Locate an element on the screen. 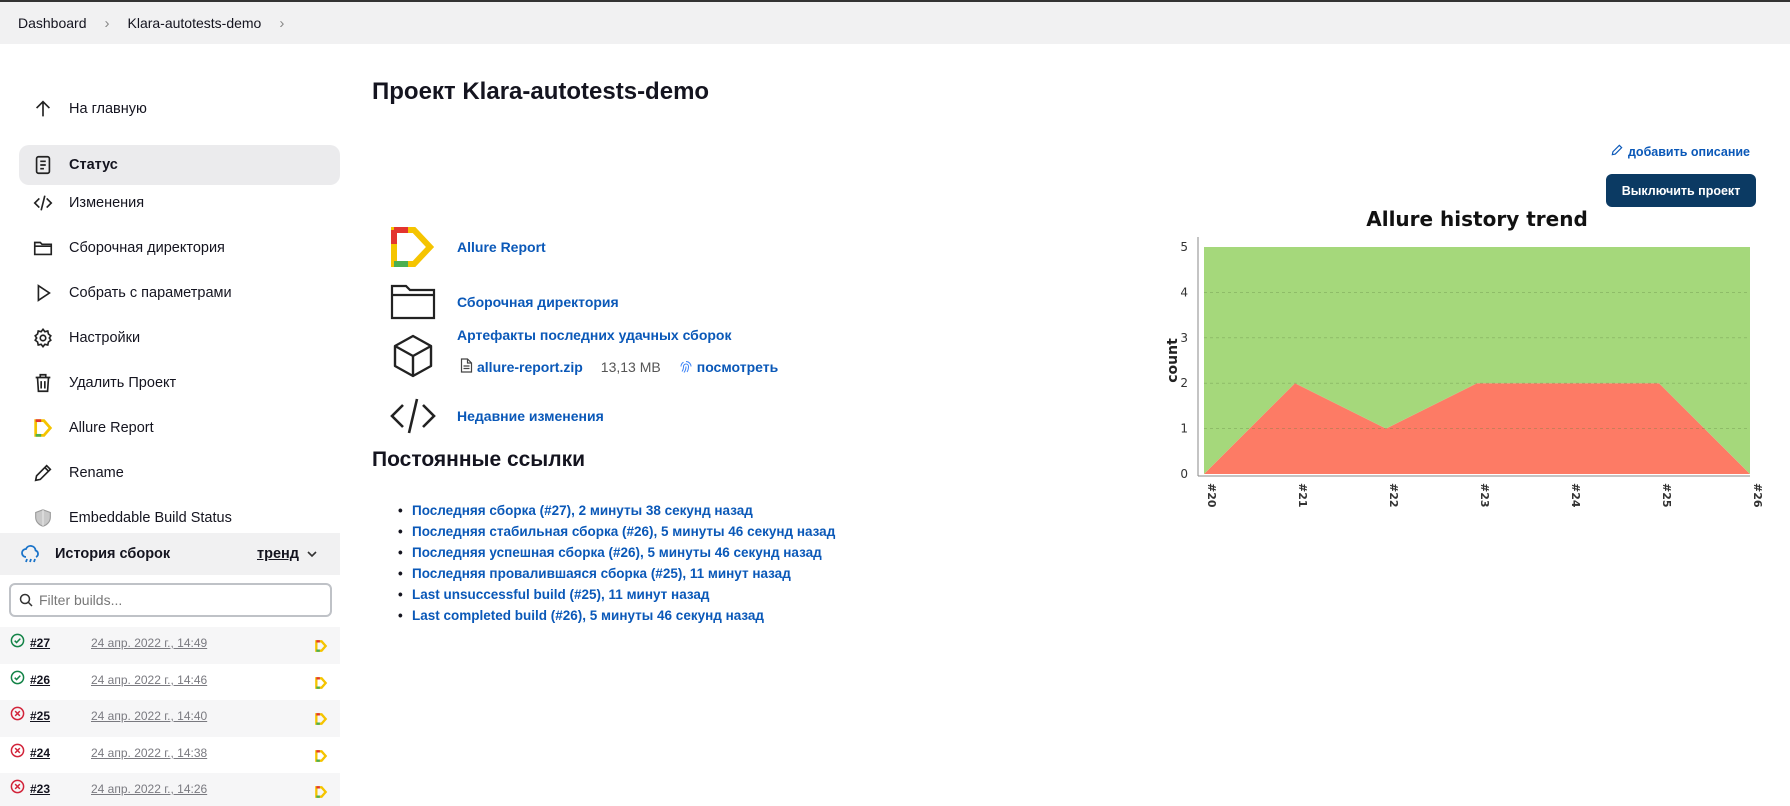 This screenshot has width=1790, height=806. trash-icon is located at coordinates (43, 383).